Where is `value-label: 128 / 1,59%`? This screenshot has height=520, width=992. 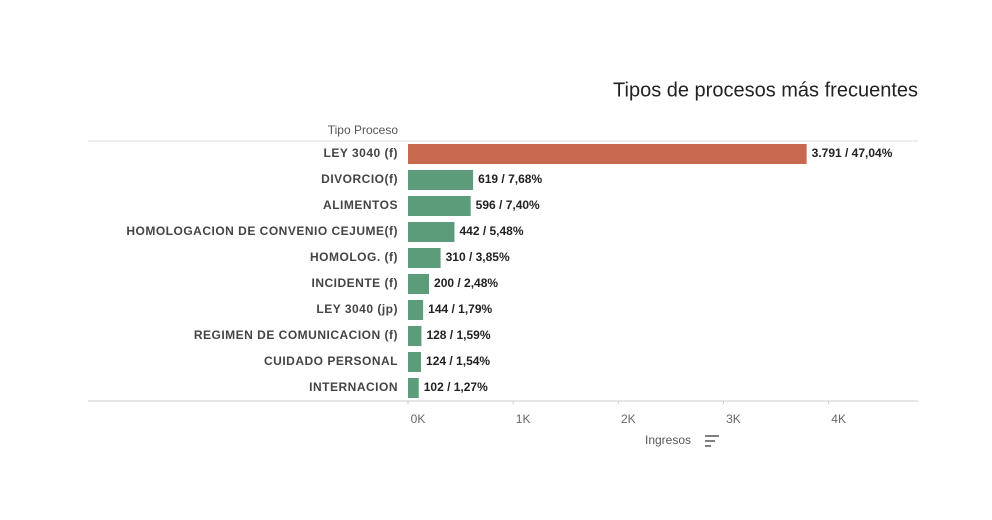 value-label: 128 / 1,59% is located at coordinates (458, 335).